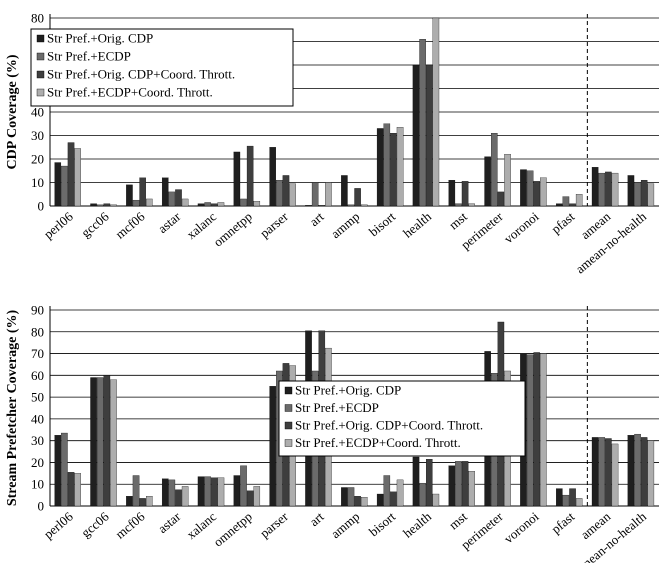 The height and width of the screenshot is (563, 669). I want to click on y-tick-label: 60, so click(37, 375).